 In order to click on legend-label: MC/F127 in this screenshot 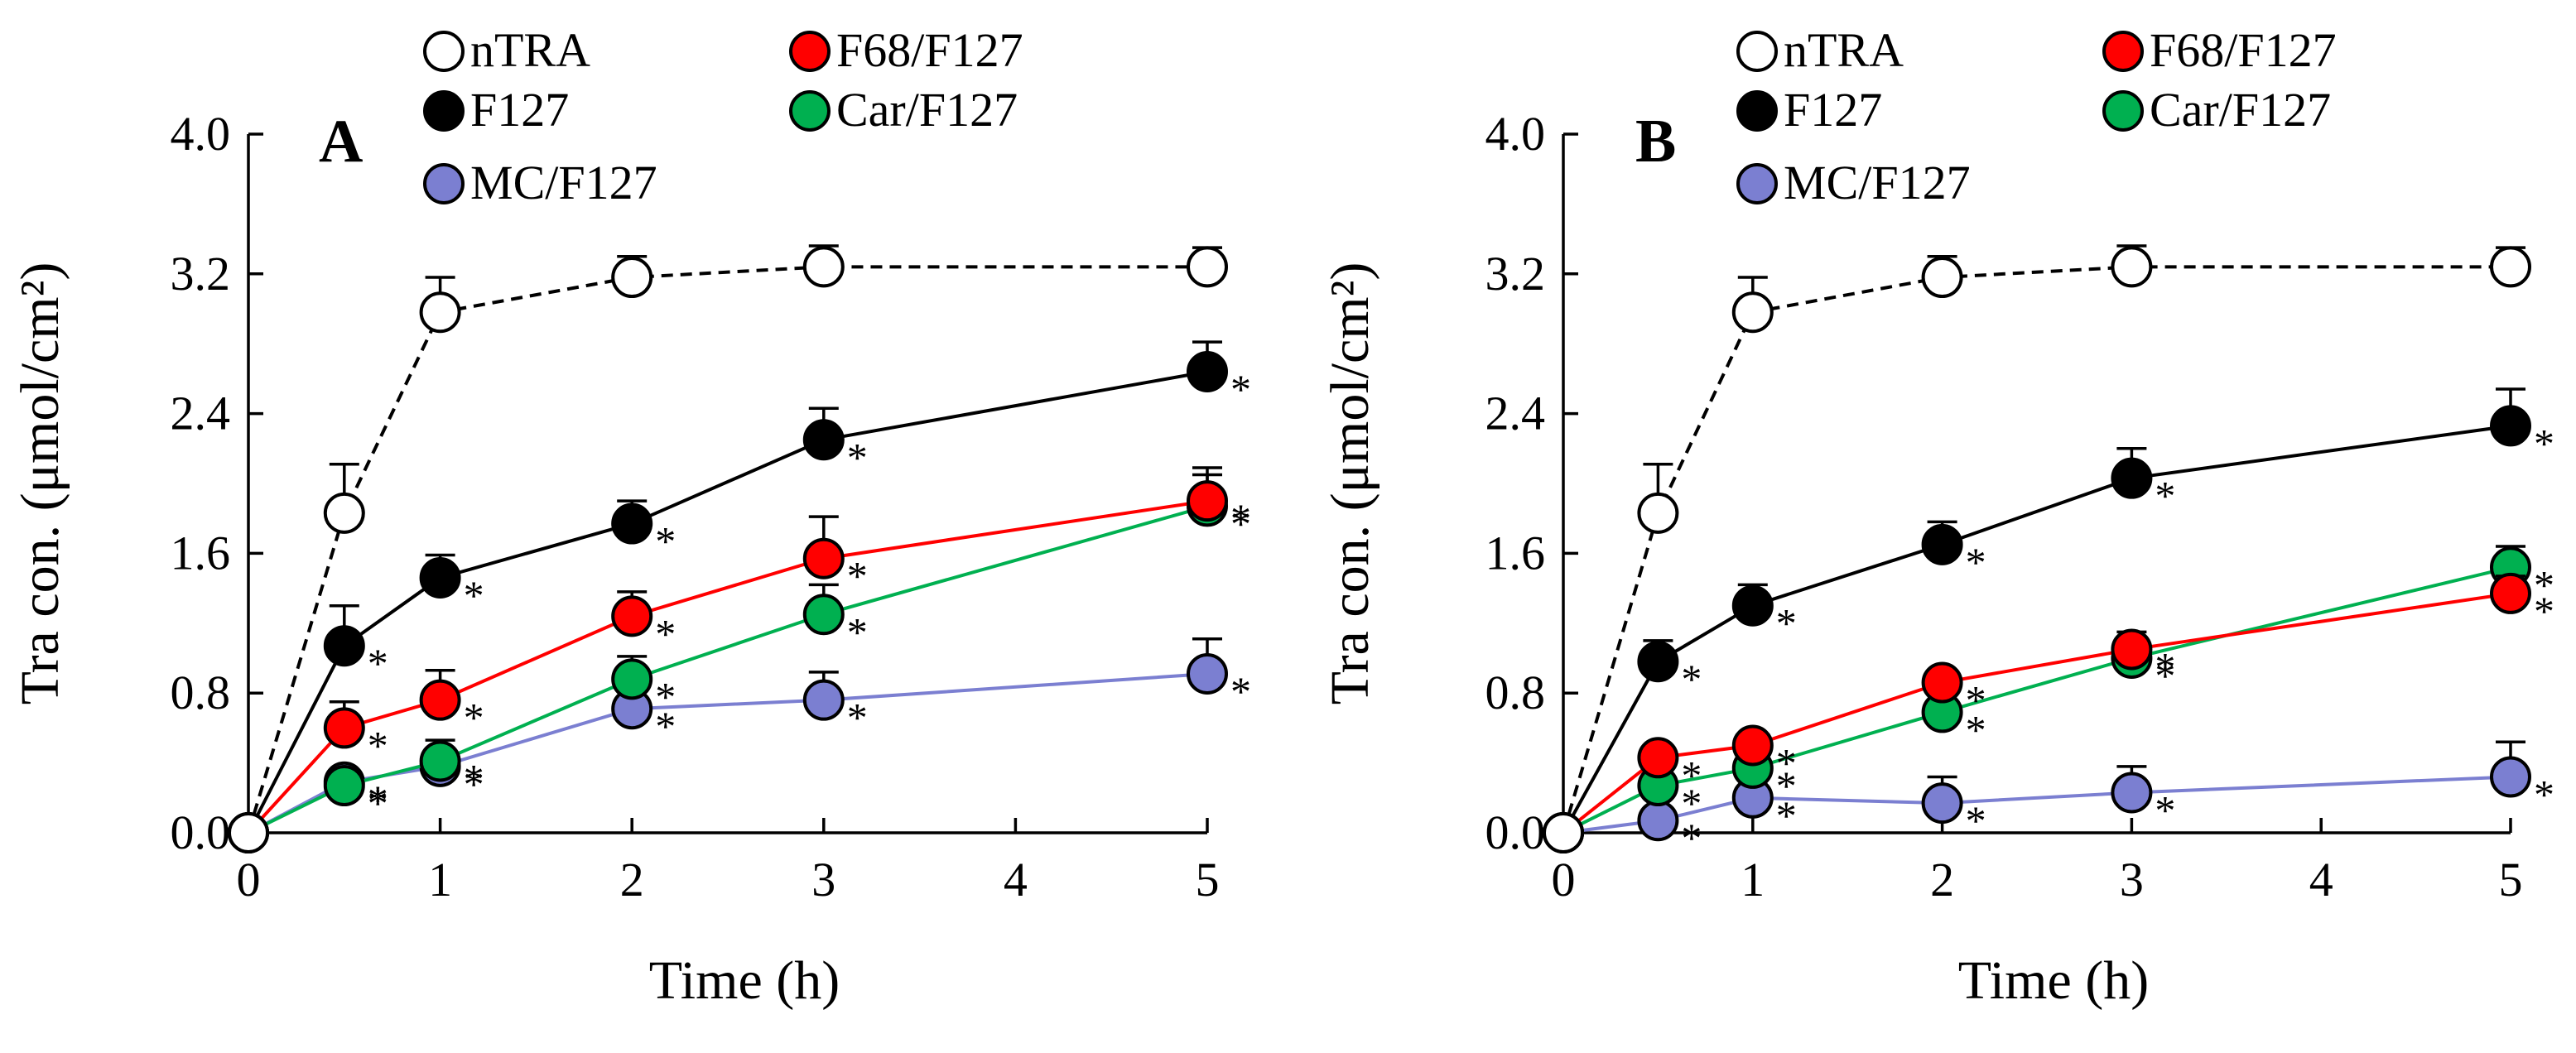, I will do `click(563, 182)`.